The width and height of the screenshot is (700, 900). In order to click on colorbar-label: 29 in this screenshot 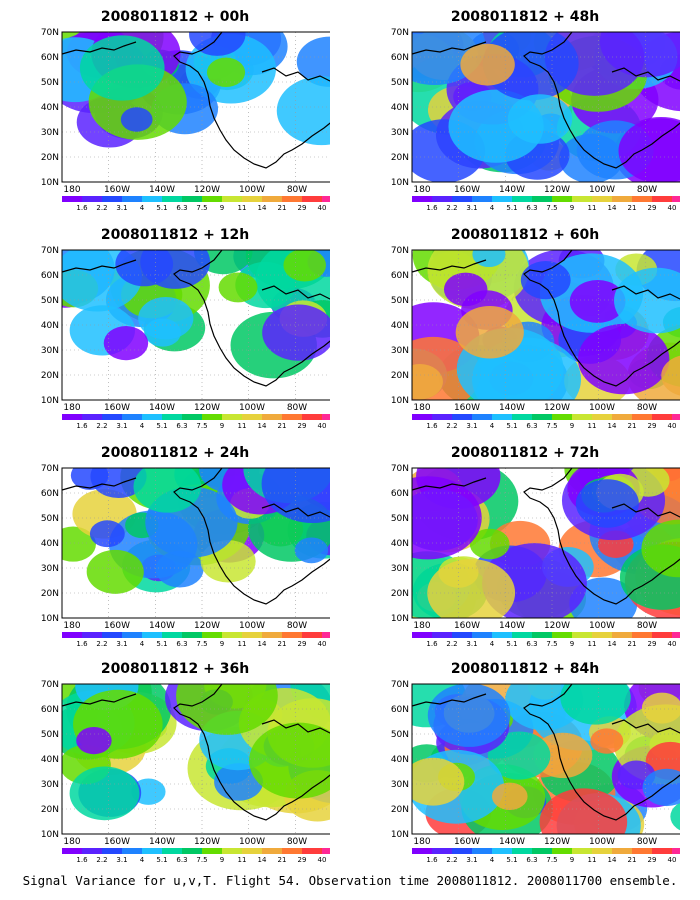, I will do `click(652, 860)`.